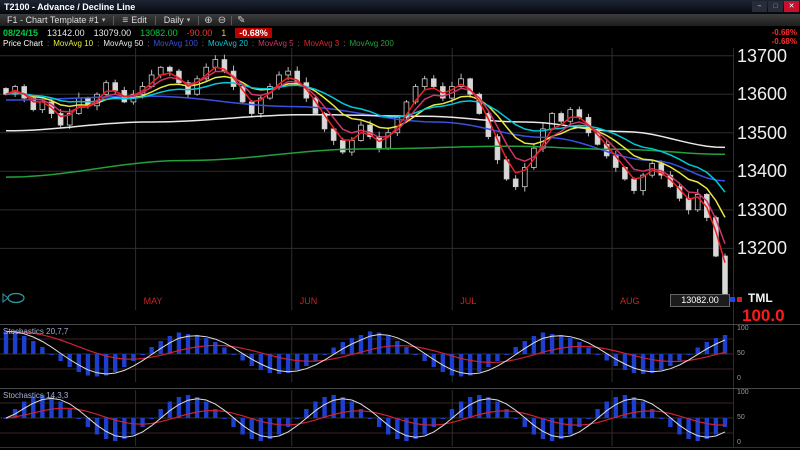 The width and height of the screenshot is (800, 450). Describe the element at coordinates (23, 43) in the screenshot. I see `legend-item: Price Chart` at that location.